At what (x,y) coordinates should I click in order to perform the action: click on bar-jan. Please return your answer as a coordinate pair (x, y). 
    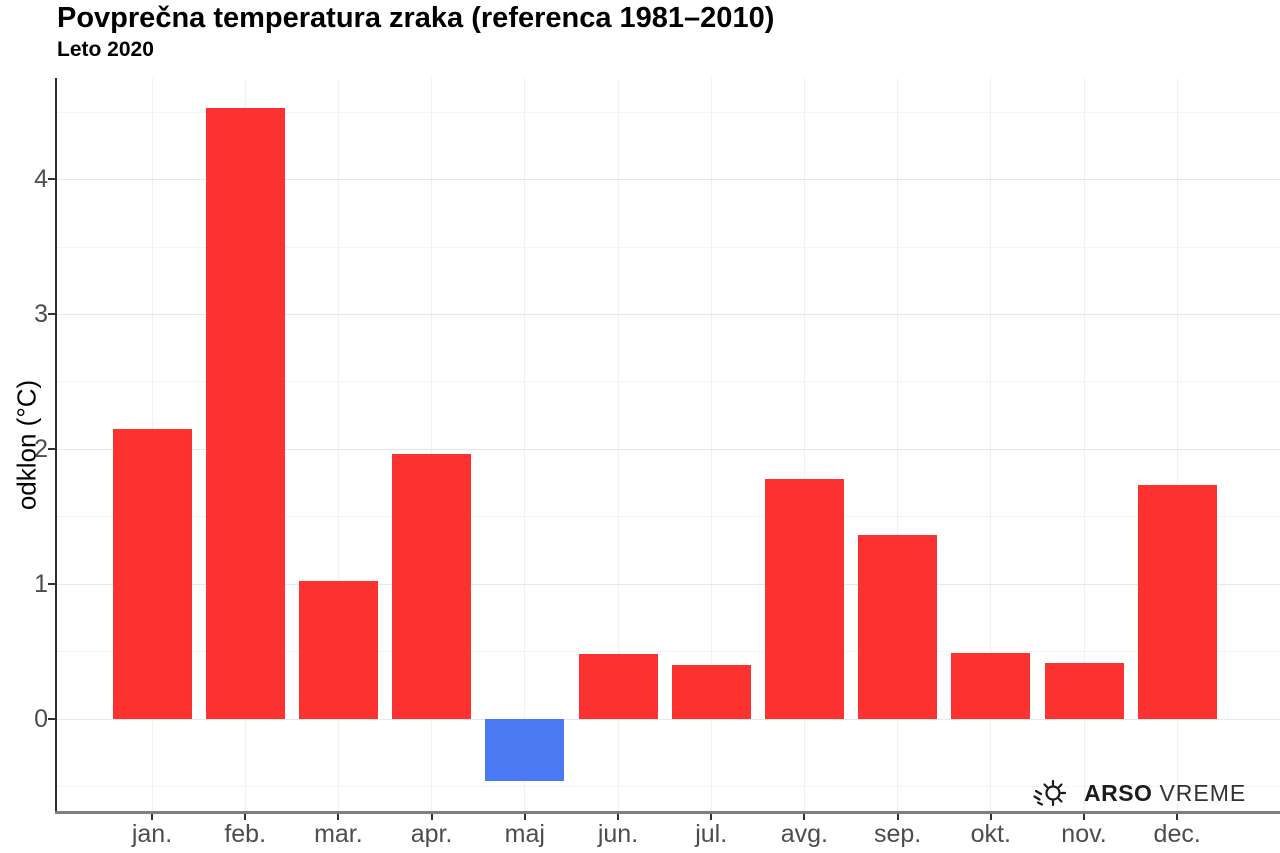
    Looking at the image, I should click on (152, 573).